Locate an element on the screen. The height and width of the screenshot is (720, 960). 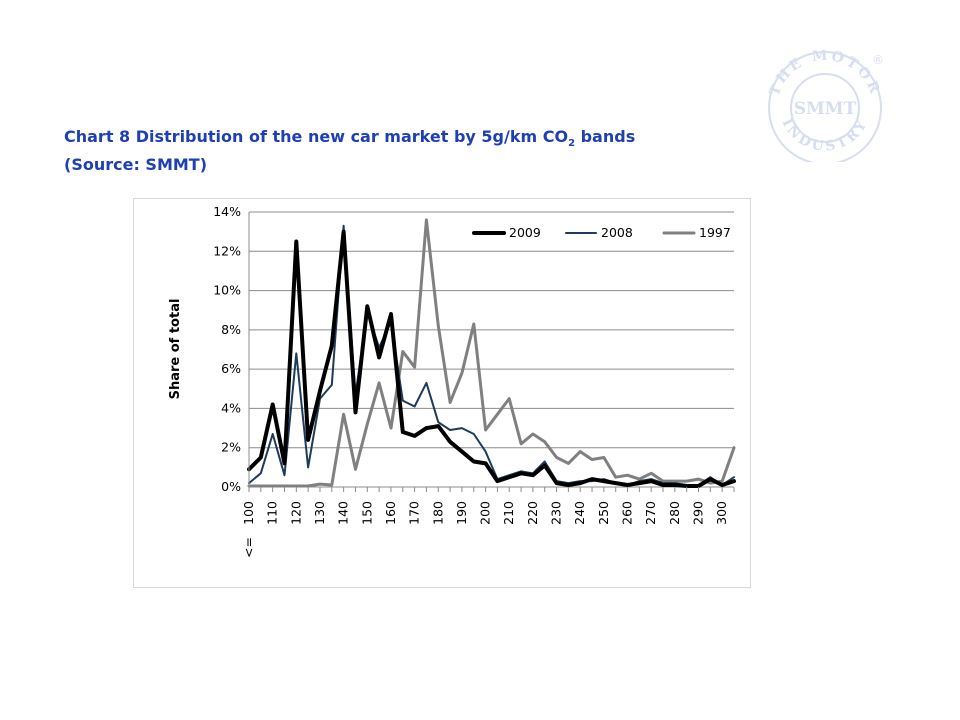
legend: 2009 2008 1997 is located at coordinates (601, 232).